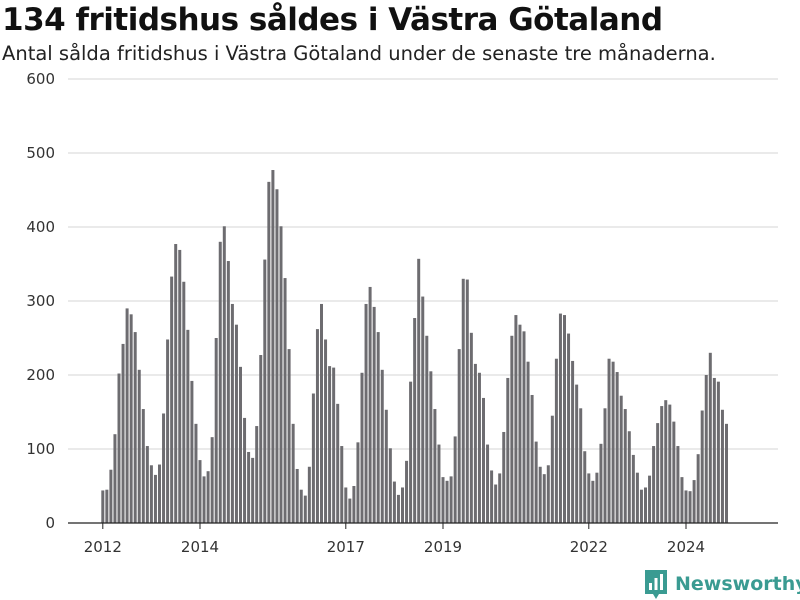  Describe the element at coordinates (346, 547) in the screenshot. I see `x-tick-label: 2017` at that location.